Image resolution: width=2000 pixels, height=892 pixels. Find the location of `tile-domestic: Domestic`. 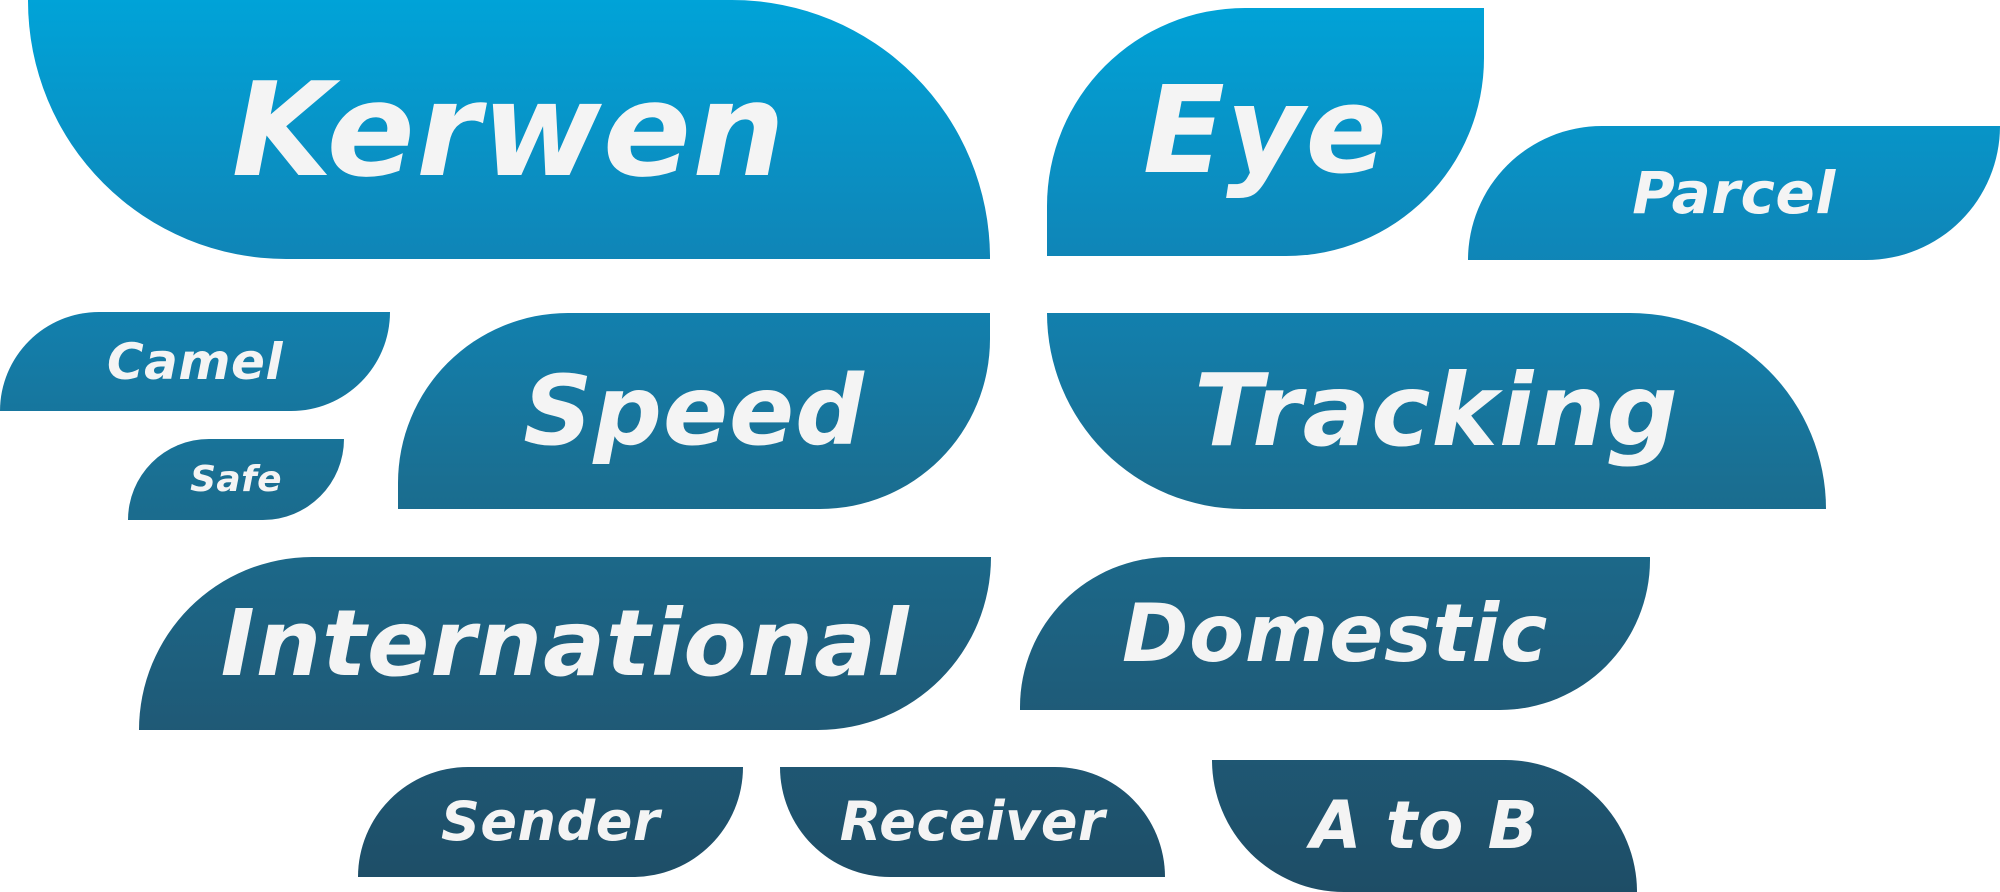

tile-domestic: Domestic is located at coordinates (1335, 633).